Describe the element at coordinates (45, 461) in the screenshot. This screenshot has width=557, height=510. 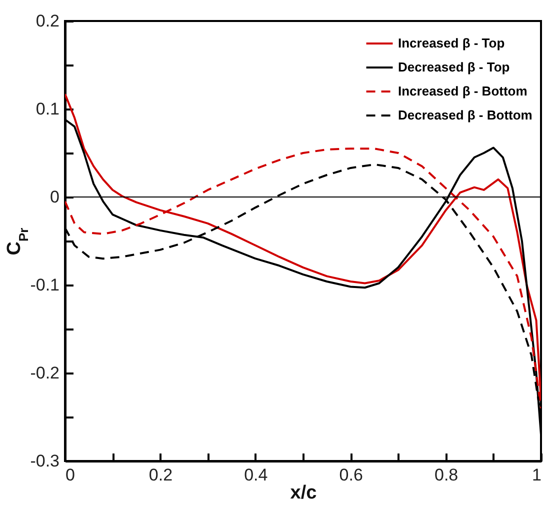
I see `y-tick-label: -0.3` at that location.